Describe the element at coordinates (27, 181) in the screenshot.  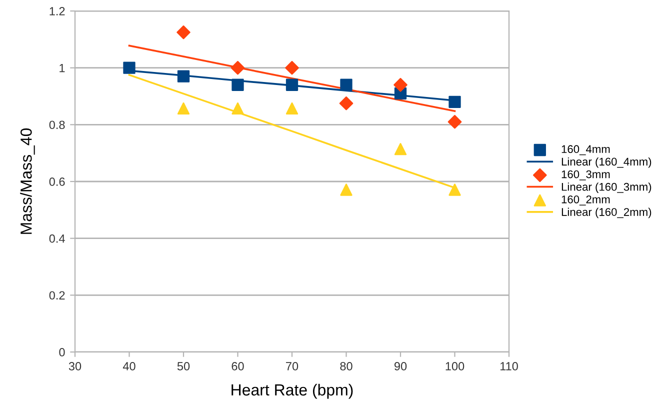
I see `y-axis-title: Mass/Mass_40` at that location.